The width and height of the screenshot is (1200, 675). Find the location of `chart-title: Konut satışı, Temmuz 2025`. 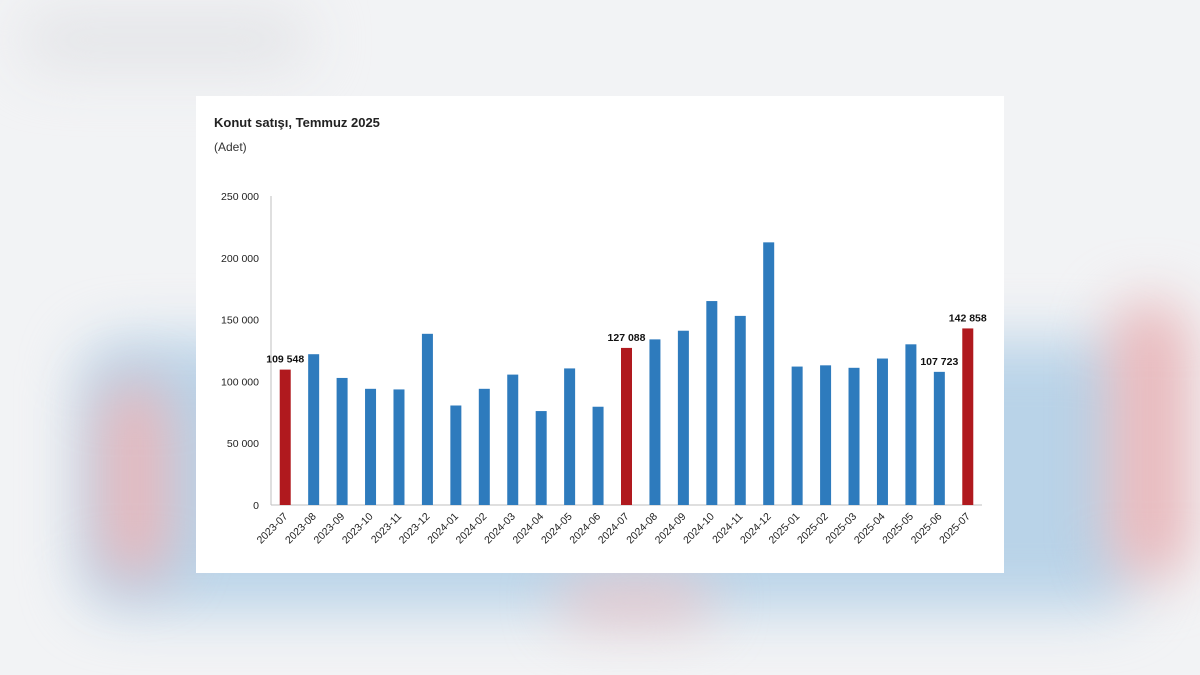

chart-title: Konut satışı, Temmuz 2025 is located at coordinates (297, 122).